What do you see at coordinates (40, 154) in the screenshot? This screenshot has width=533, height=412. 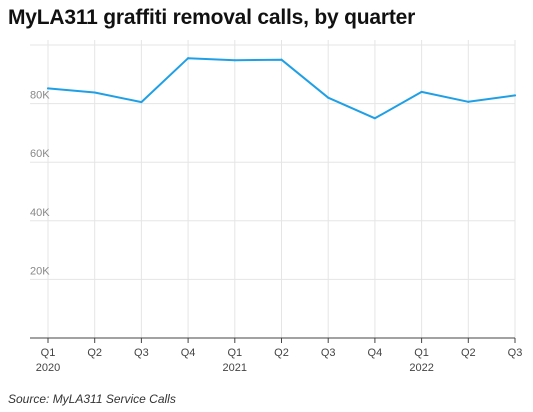 I see `y-tick-label: 60K` at bounding box center [40, 154].